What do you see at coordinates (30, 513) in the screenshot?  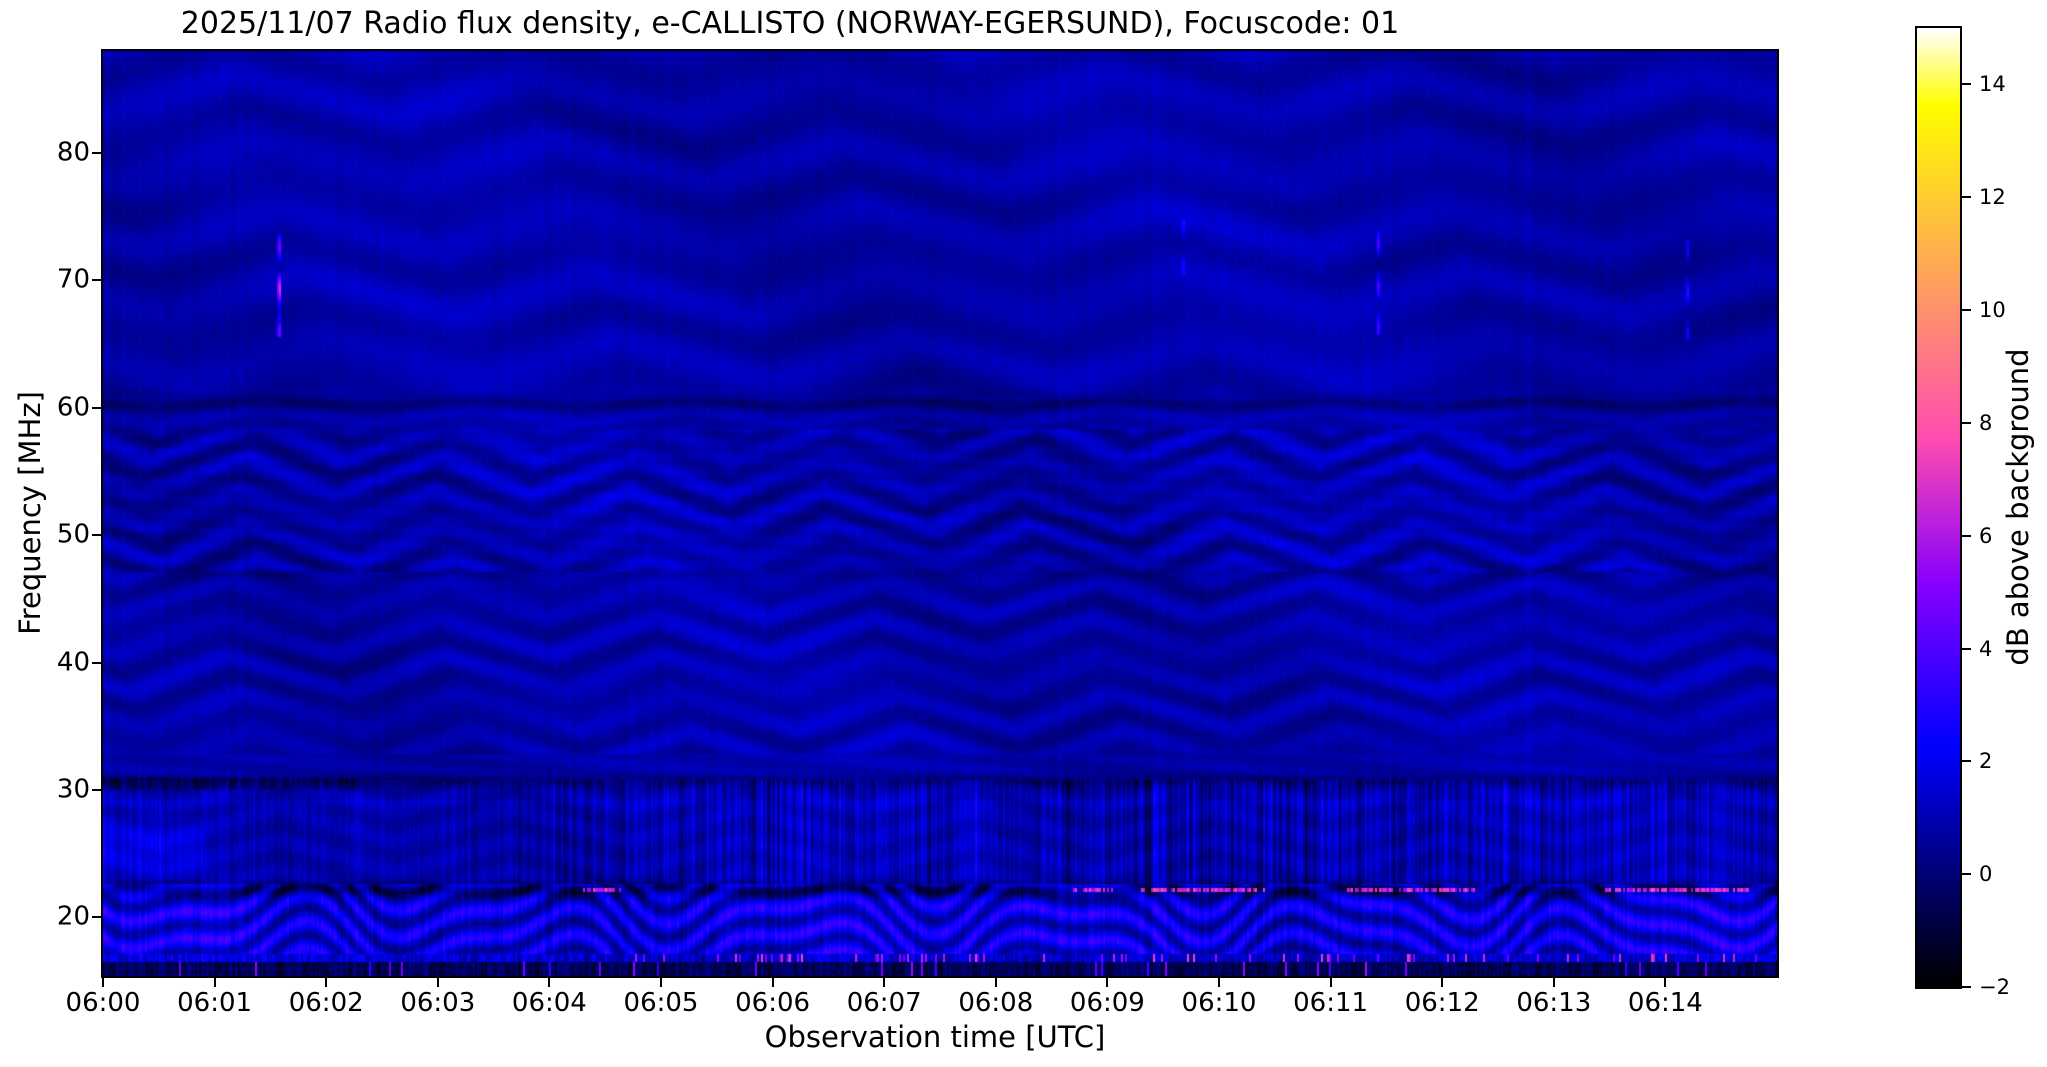 I see `y-axis-label: Frequency [MHz]` at bounding box center [30, 513].